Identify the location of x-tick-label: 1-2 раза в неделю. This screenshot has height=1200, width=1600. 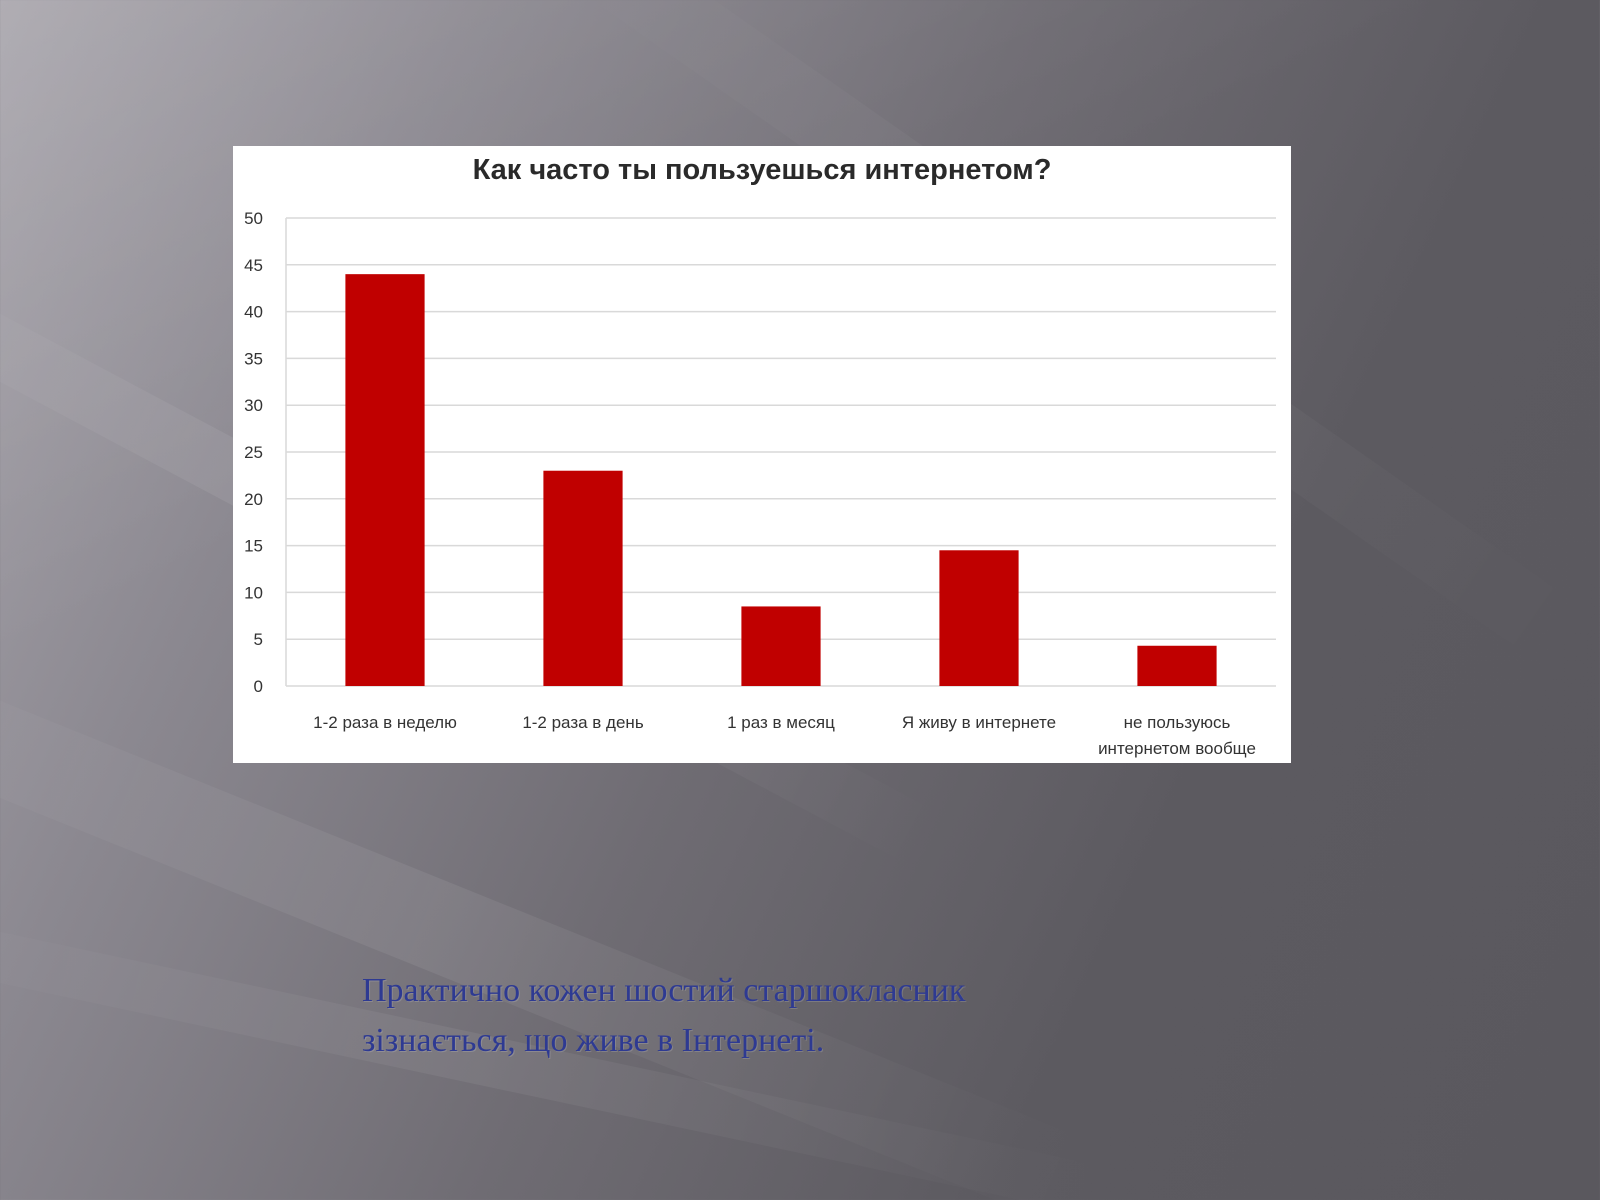
(385, 722).